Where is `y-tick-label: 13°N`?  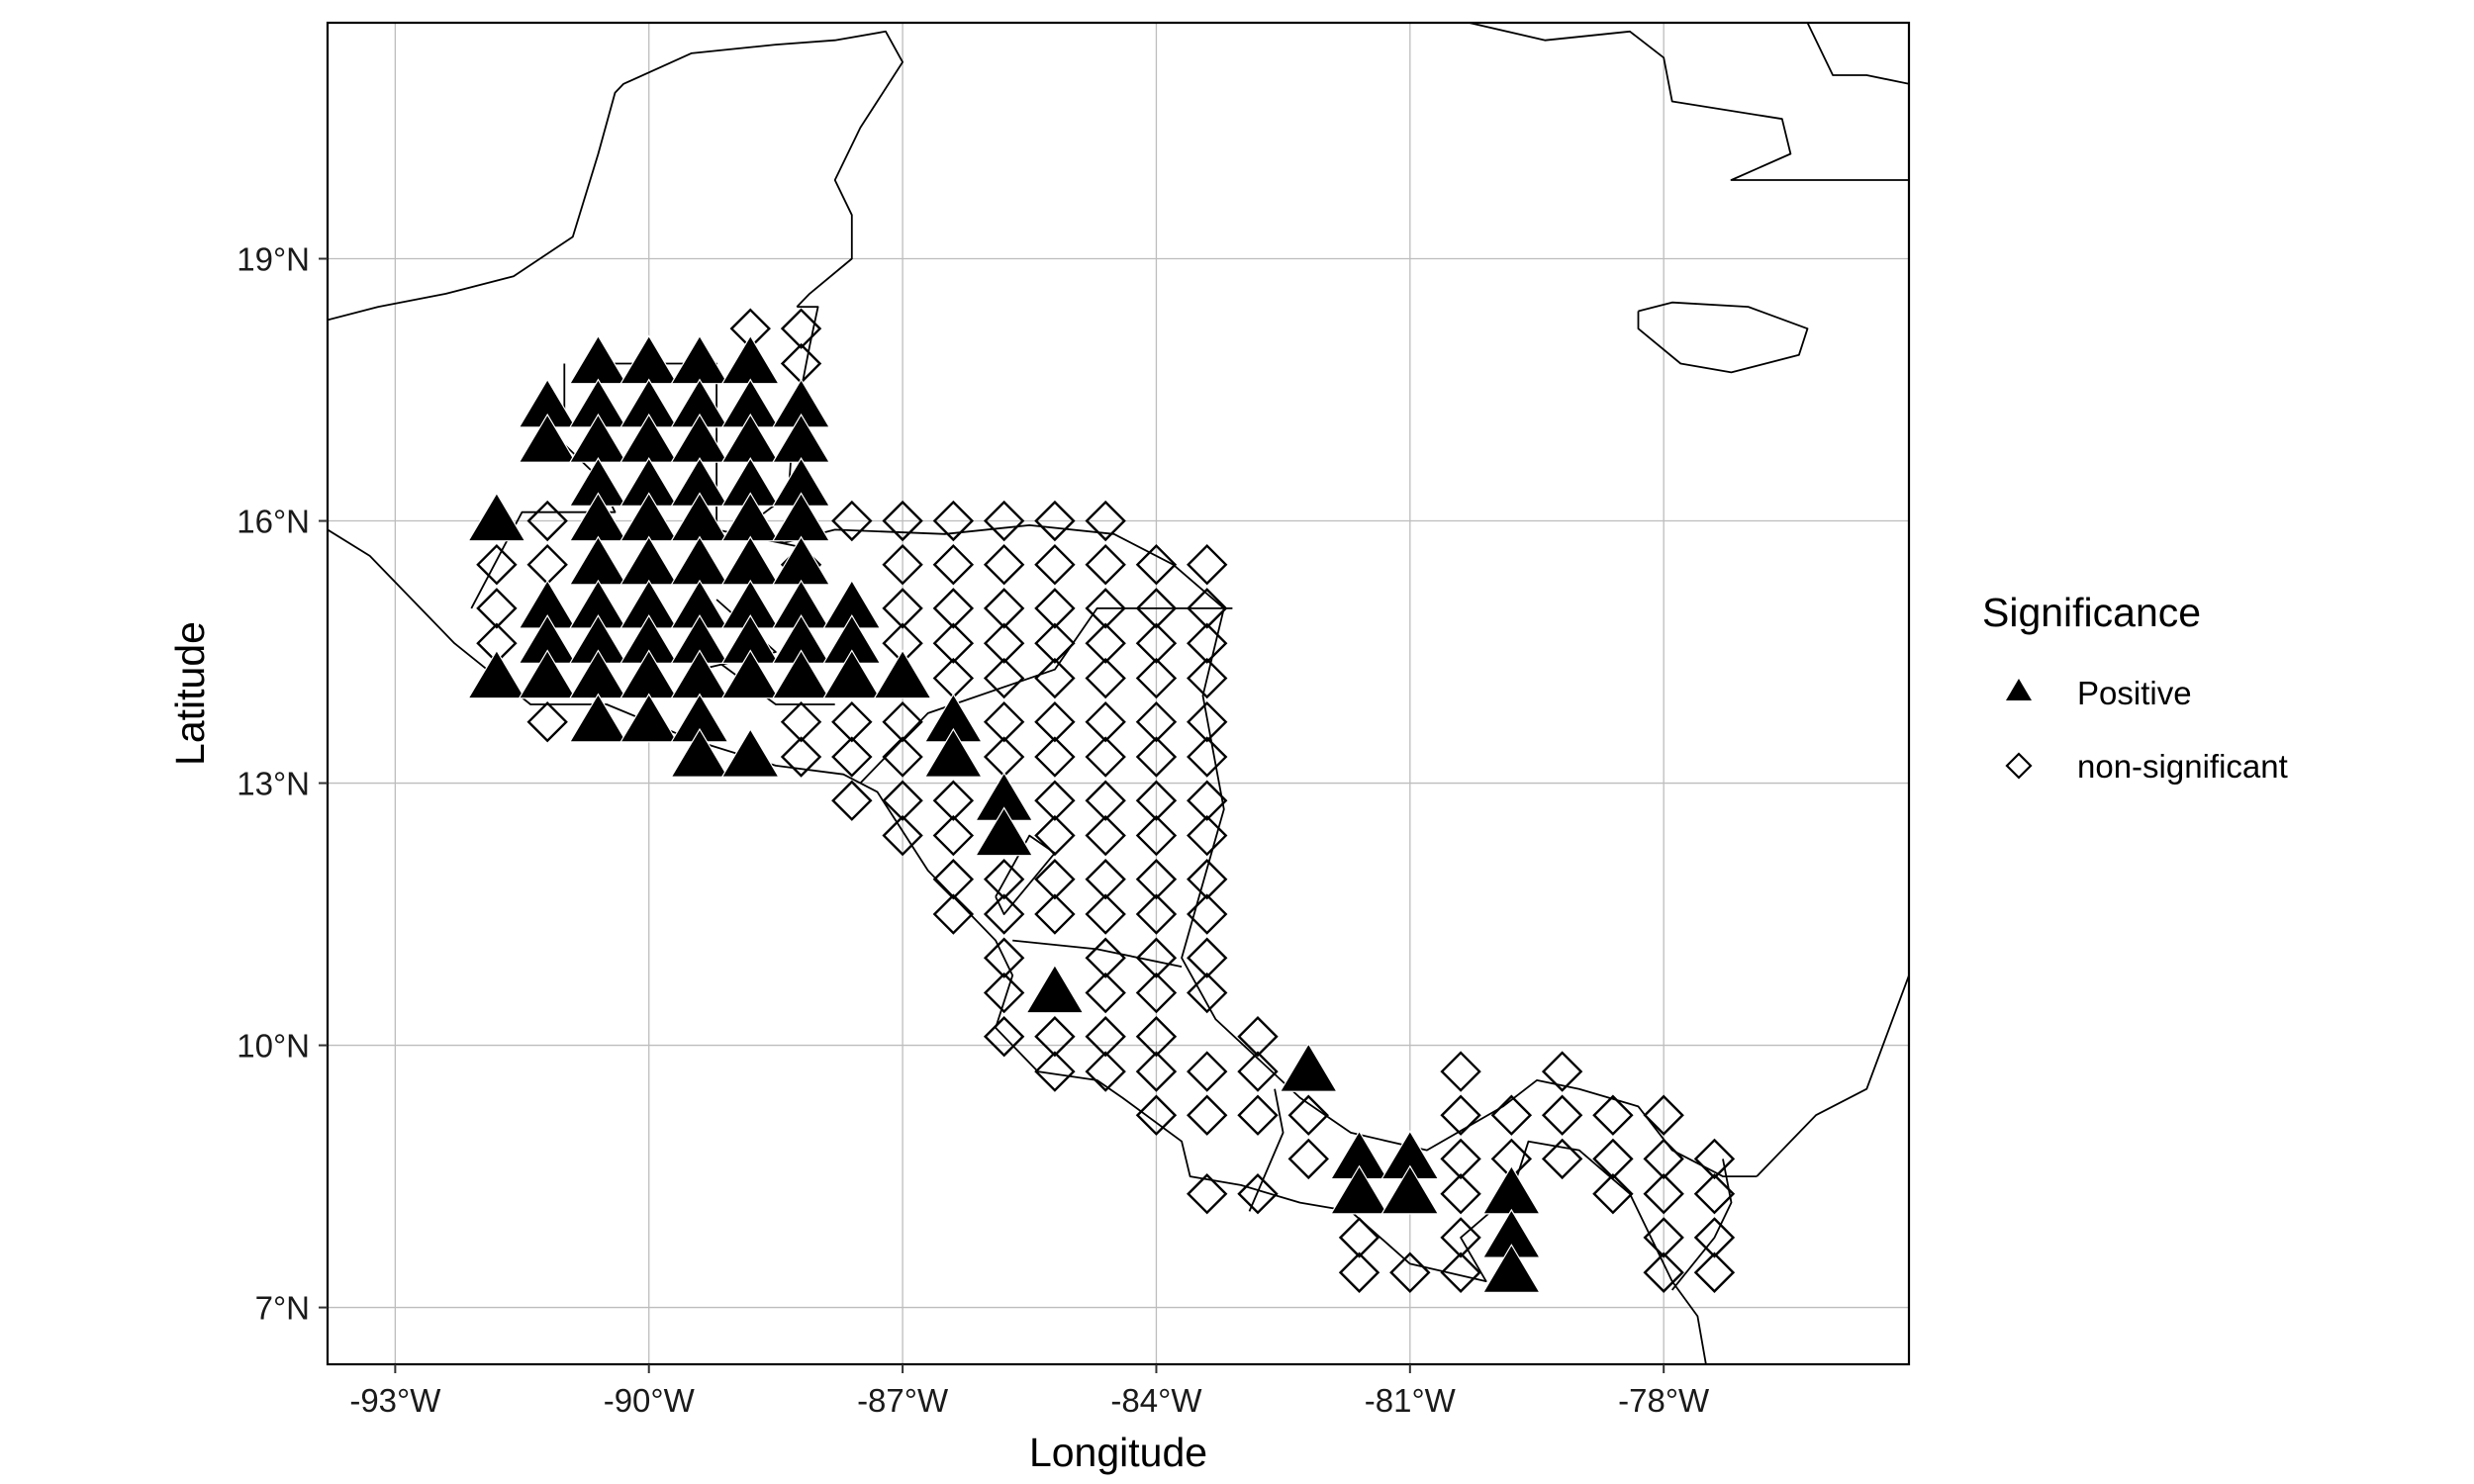 y-tick-label: 13°N is located at coordinates (274, 784).